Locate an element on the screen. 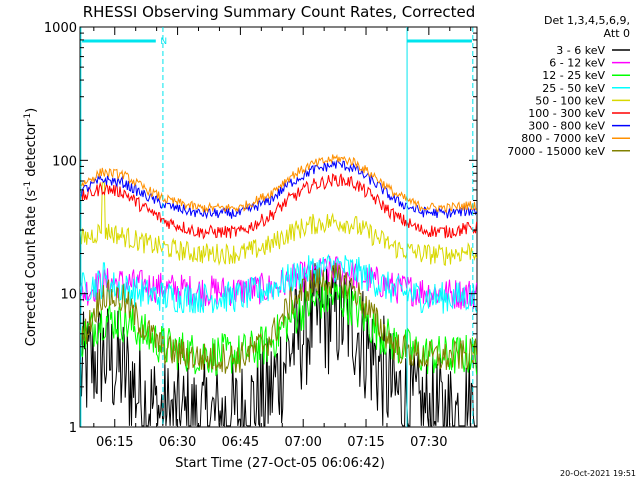 The height and width of the screenshot is (480, 640). x-tick-label: 06:15 is located at coordinates (114, 442).